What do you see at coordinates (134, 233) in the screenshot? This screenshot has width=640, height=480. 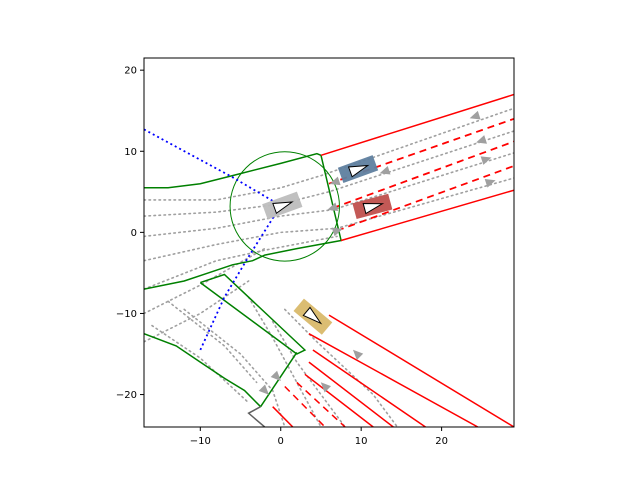 I see `y-tick-label-2: 0` at bounding box center [134, 233].